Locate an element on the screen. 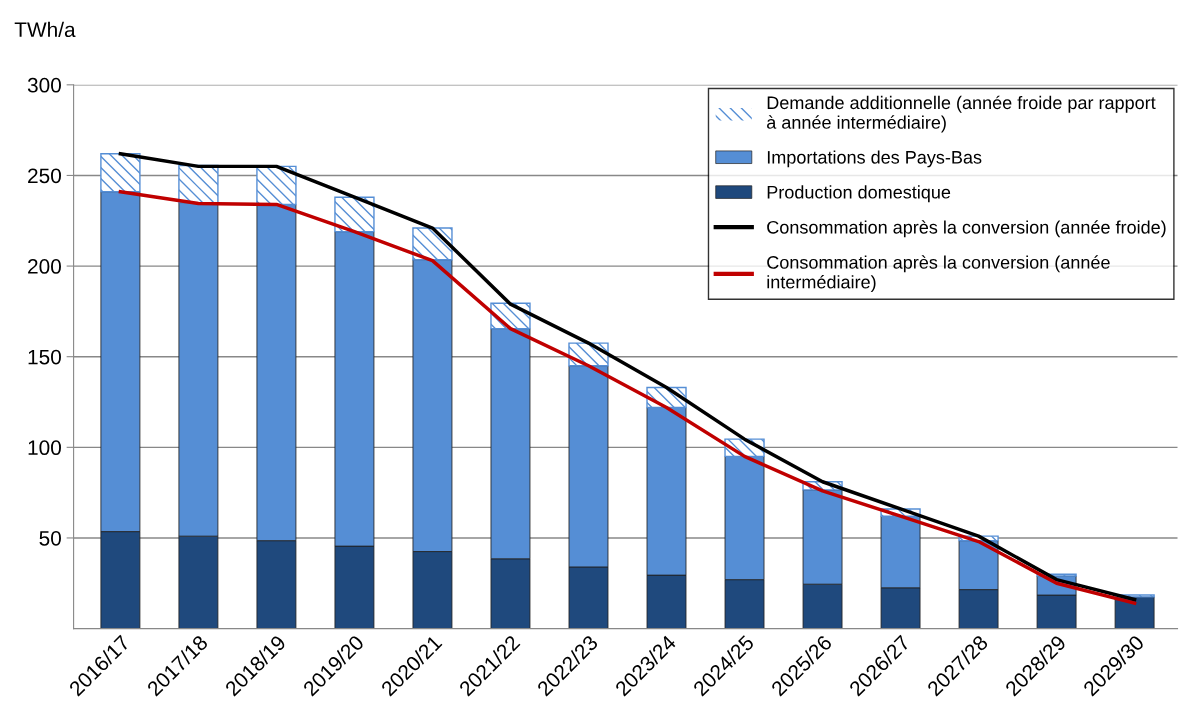 The width and height of the screenshot is (1187, 725). y-tick-label: 50 is located at coordinates (50, 538).